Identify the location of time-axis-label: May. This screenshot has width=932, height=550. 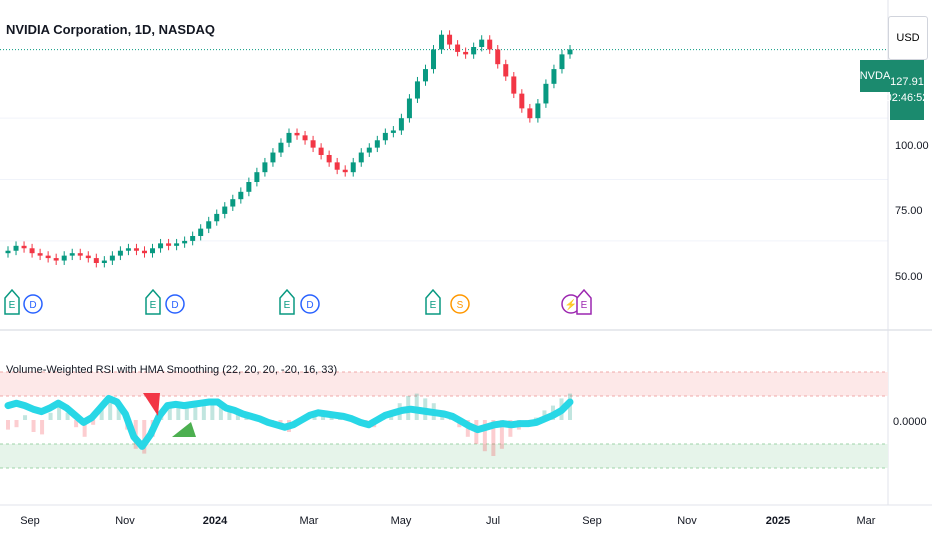
(401, 521).